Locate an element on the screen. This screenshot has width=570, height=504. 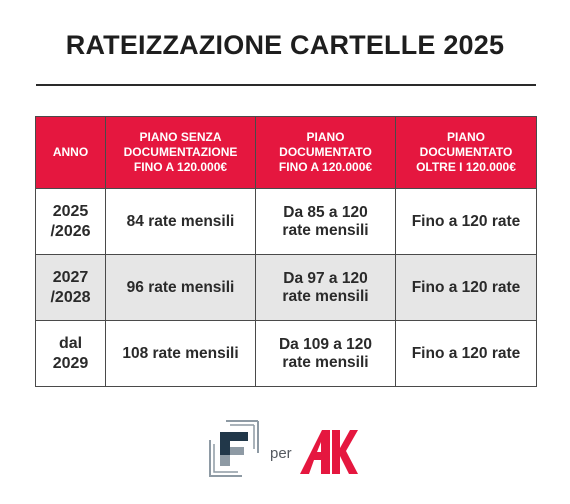
f-logo-icon is located at coordinates (234, 448).